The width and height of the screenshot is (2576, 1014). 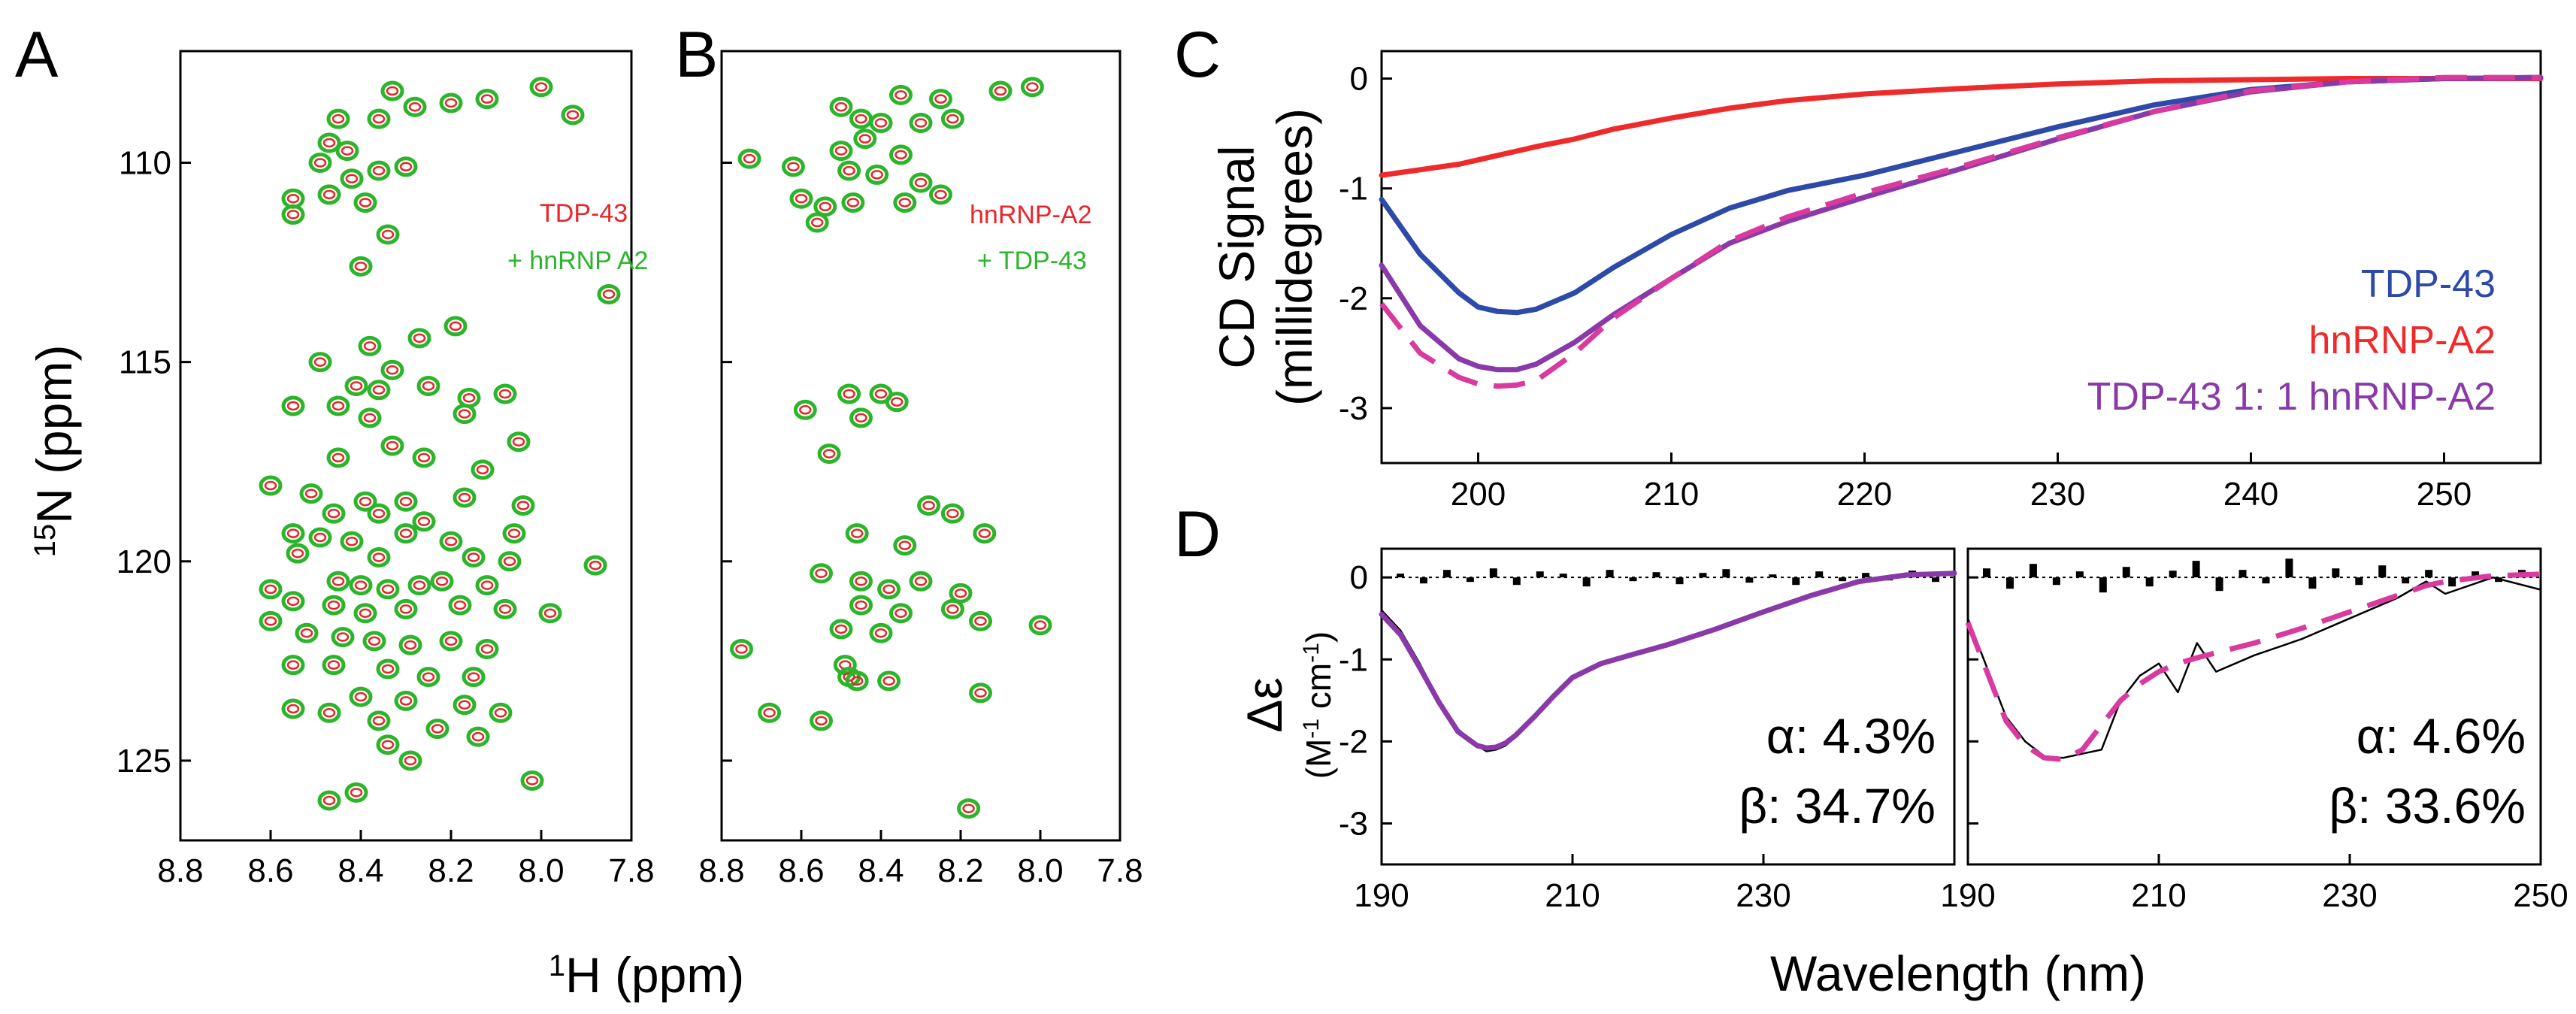 What do you see at coordinates (54, 451) in the screenshot?
I see `nmr-y-axis-title: 15N (ppm)` at bounding box center [54, 451].